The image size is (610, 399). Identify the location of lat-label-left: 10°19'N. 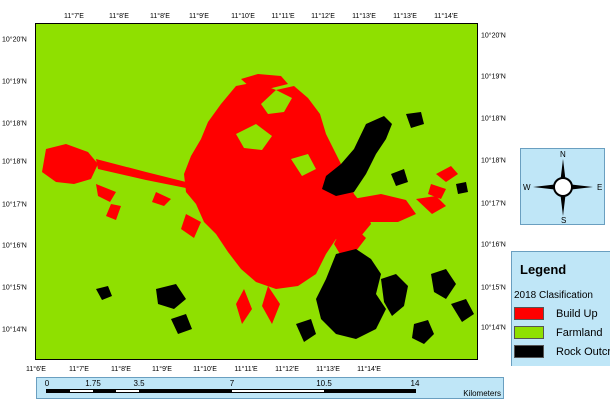
(14, 82).